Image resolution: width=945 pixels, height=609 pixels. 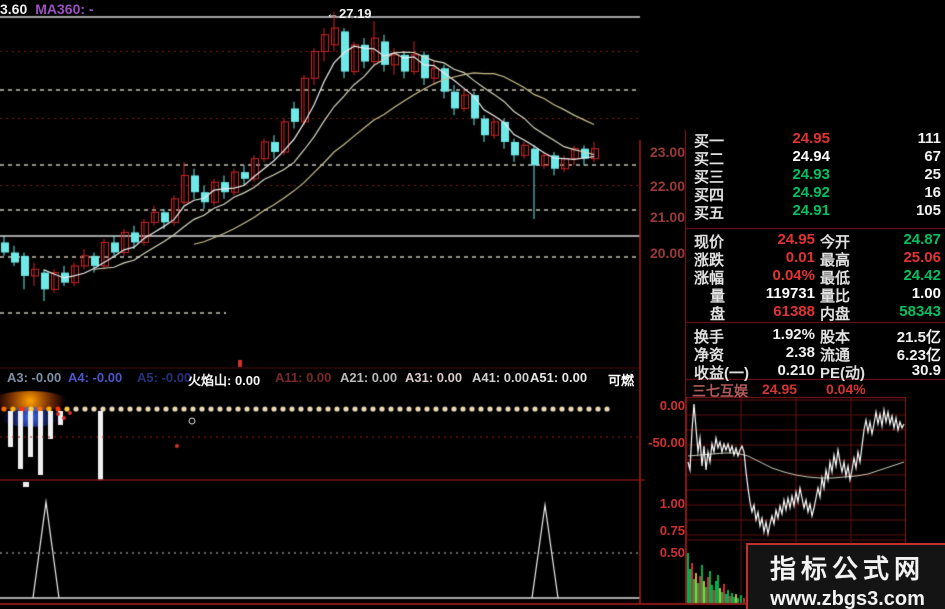 I want to click on bid-row: 买三 24.93 25, so click(x=815, y=176).